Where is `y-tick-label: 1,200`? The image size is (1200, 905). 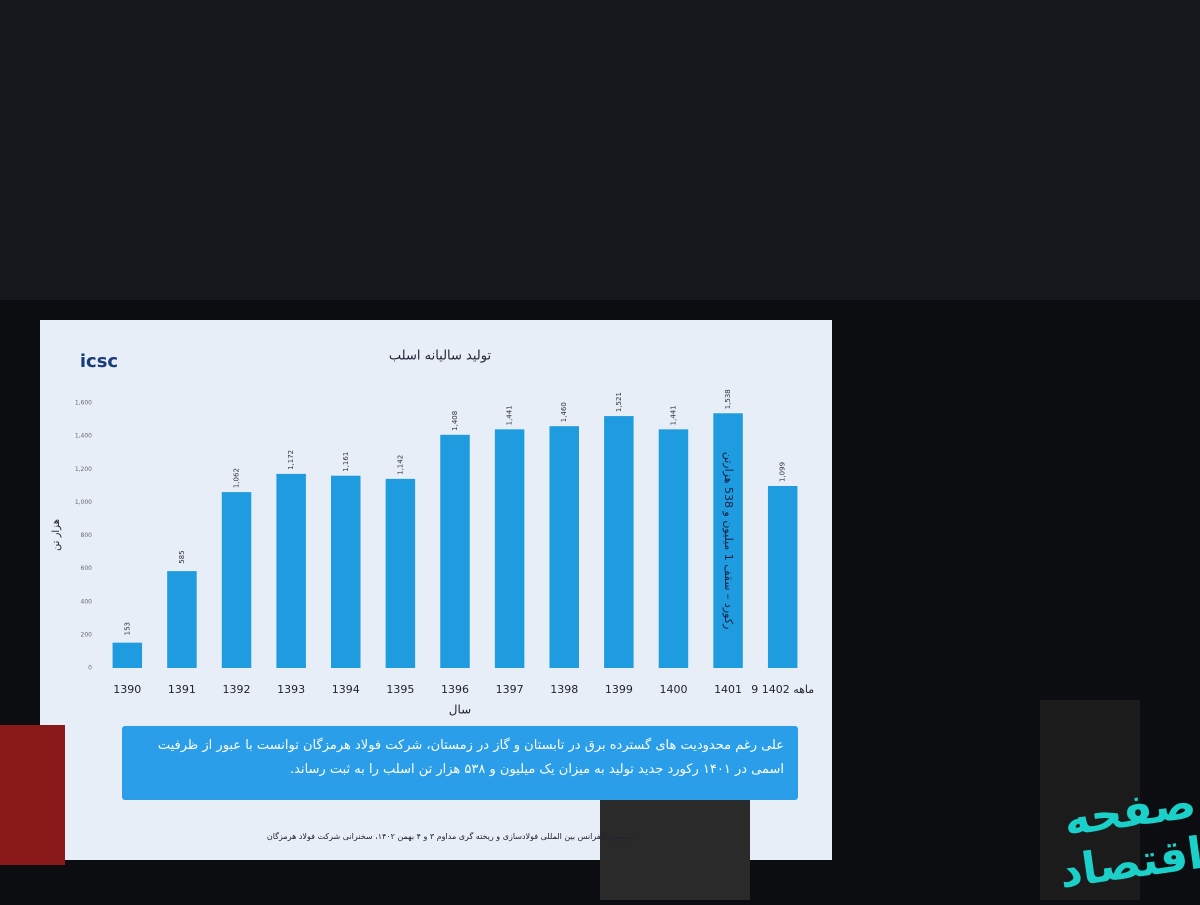 y-tick-label: 1,200 is located at coordinates (83, 469).